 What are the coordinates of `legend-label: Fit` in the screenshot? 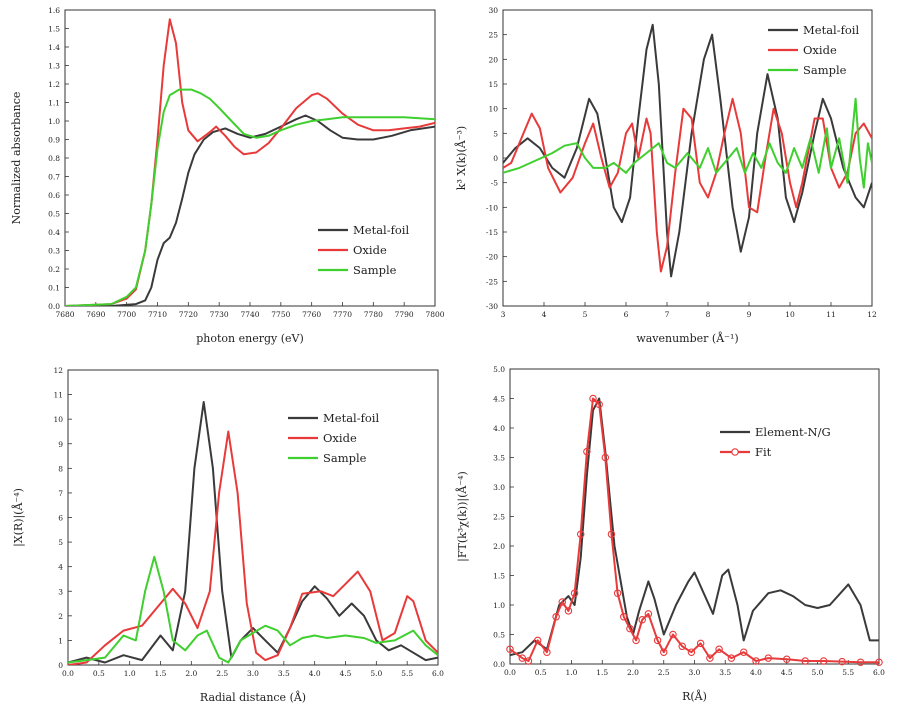 It's located at (763, 452).